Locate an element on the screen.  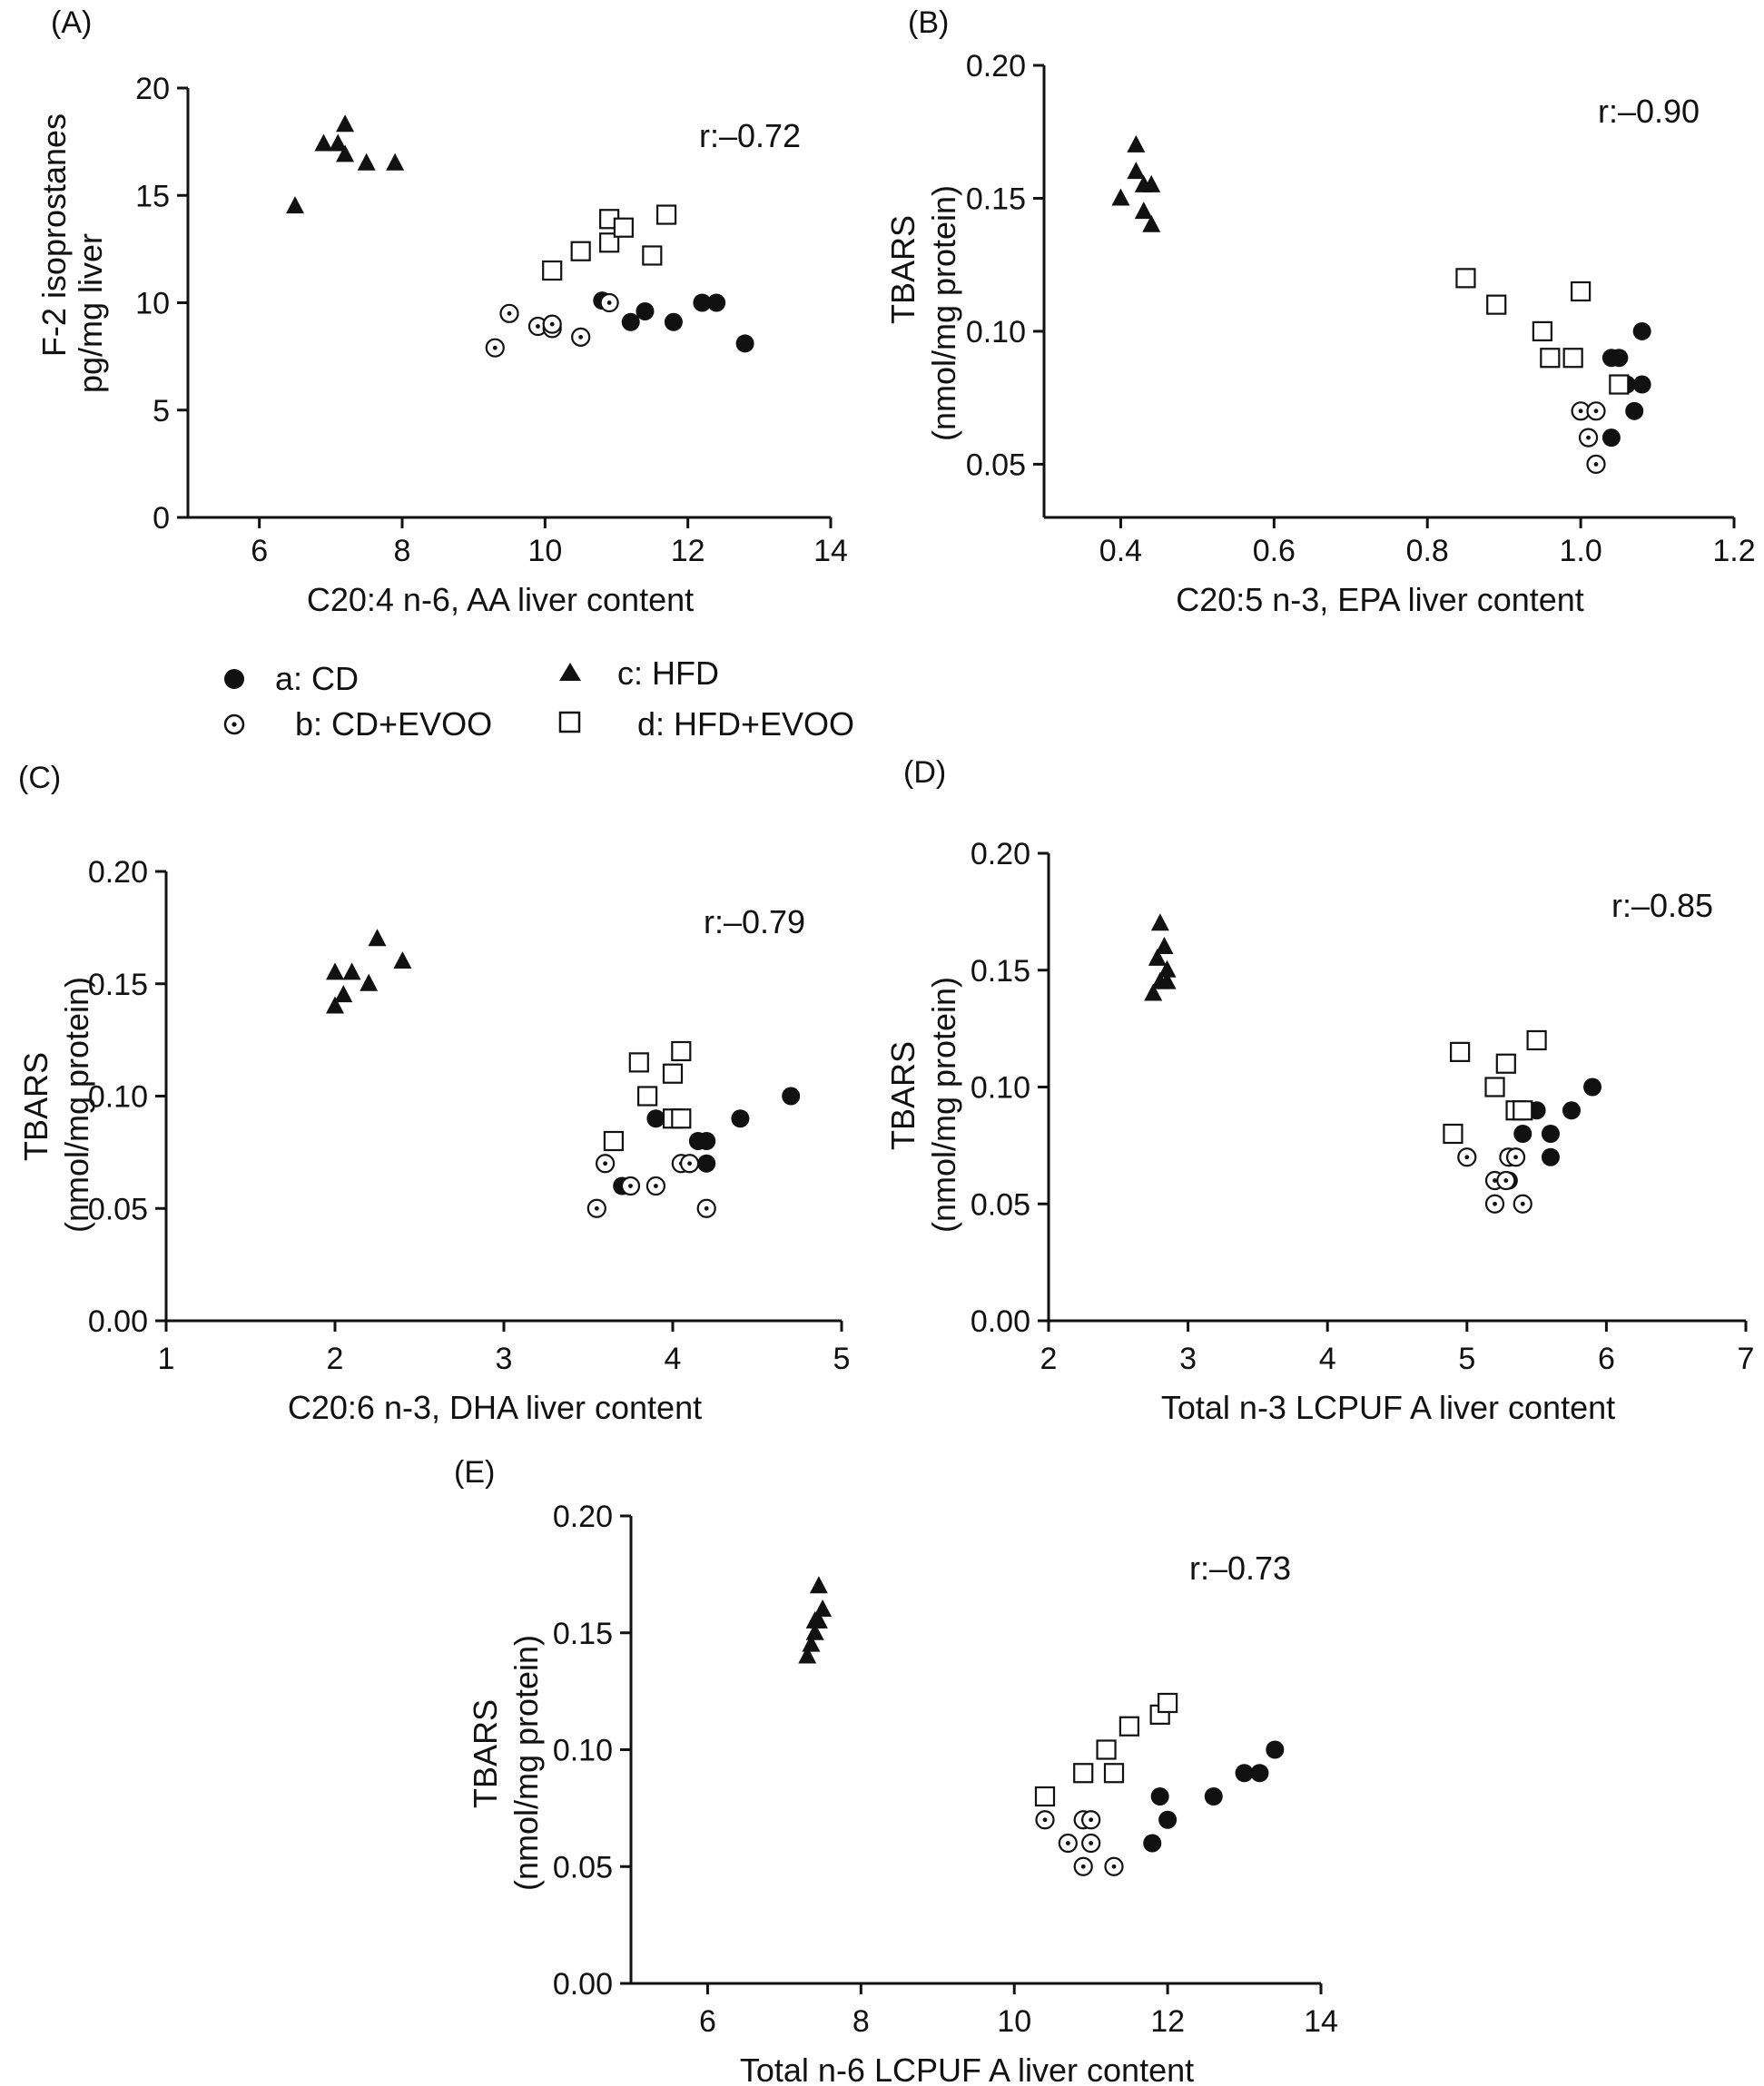
y-axis-title: pg/mg liver is located at coordinates (90, 313).